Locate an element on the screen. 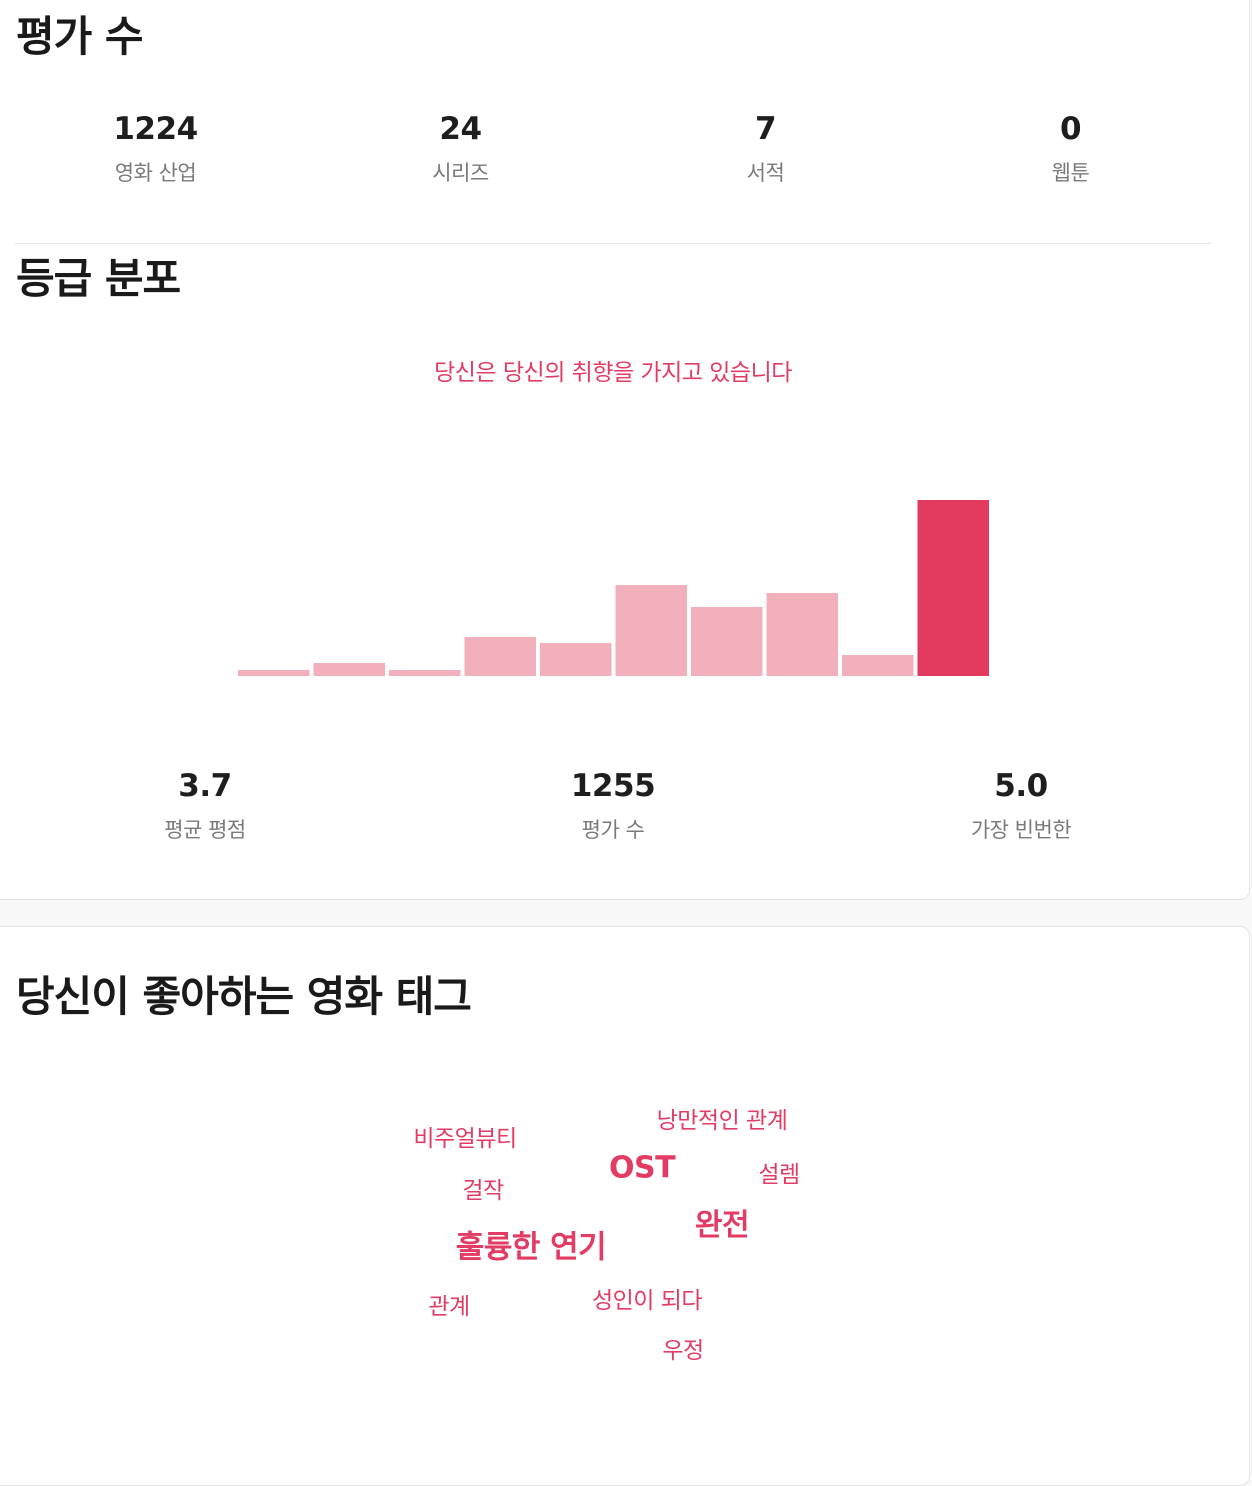  histogram-bar-3.5 is located at coordinates (727, 641).